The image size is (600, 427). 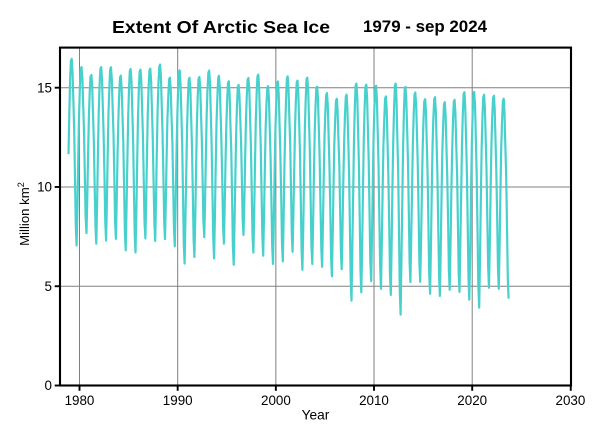 What do you see at coordinates (44, 187) in the screenshot?
I see `svg-text: 10` at bounding box center [44, 187].